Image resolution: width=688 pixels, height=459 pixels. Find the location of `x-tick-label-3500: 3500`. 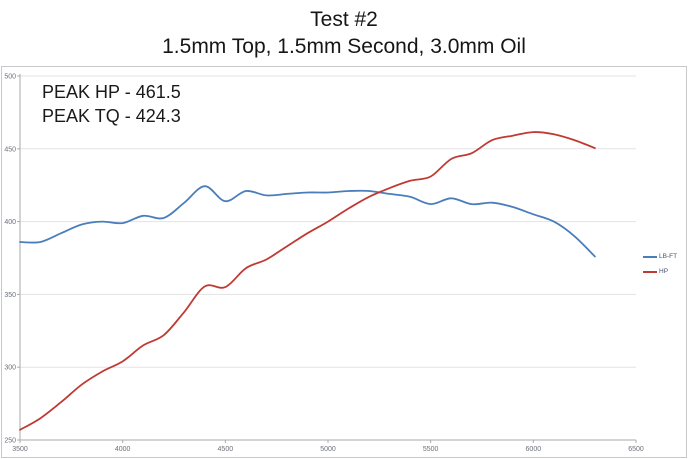

x-tick-label-3500: 3500 is located at coordinates (20, 449).